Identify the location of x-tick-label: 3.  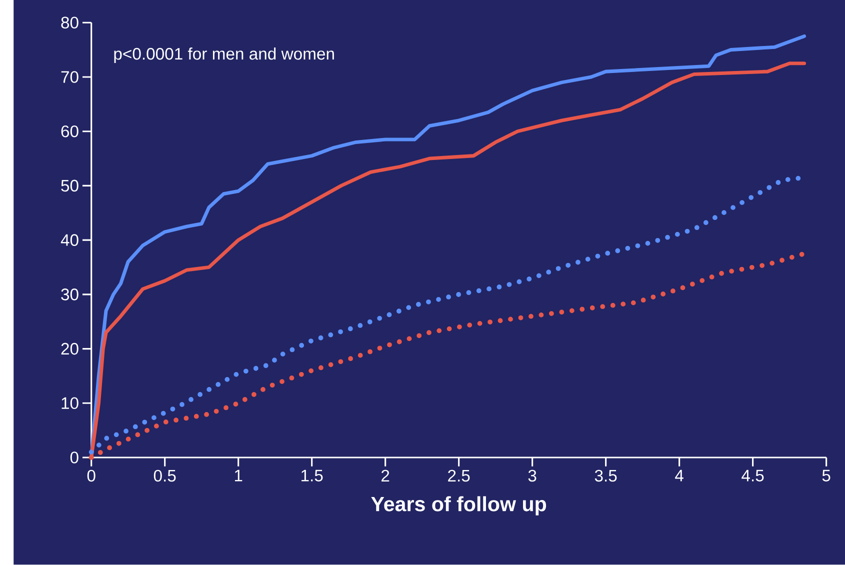
(532, 476).